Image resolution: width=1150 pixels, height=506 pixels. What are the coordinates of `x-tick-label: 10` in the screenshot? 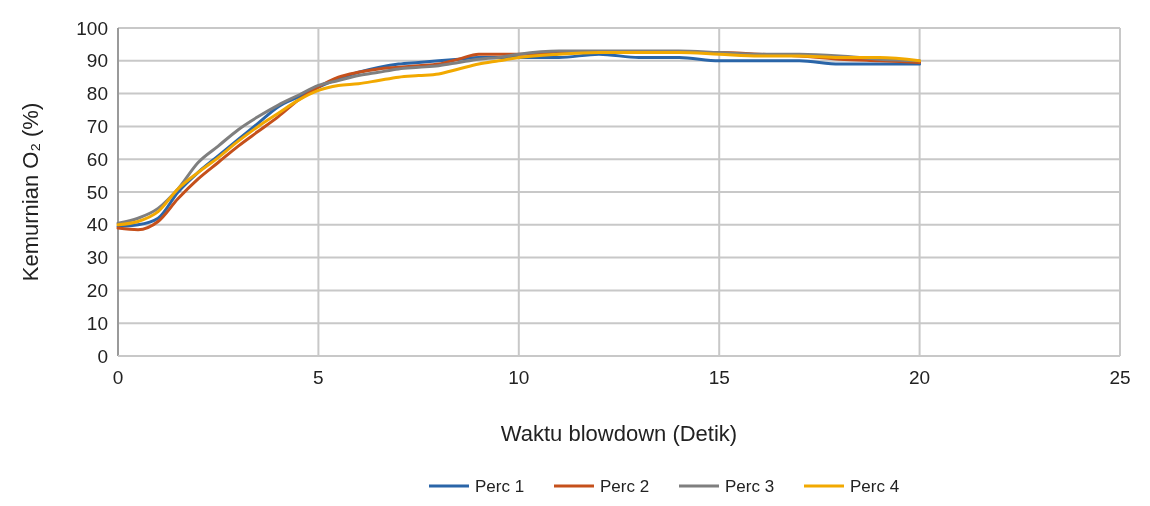 It's located at (519, 377).